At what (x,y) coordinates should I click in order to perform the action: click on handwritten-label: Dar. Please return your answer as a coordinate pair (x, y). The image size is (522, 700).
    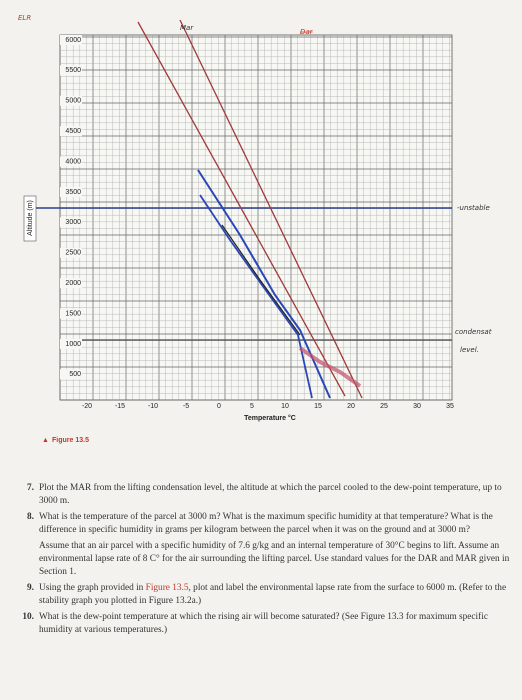
    Looking at the image, I should click on (307, 32).